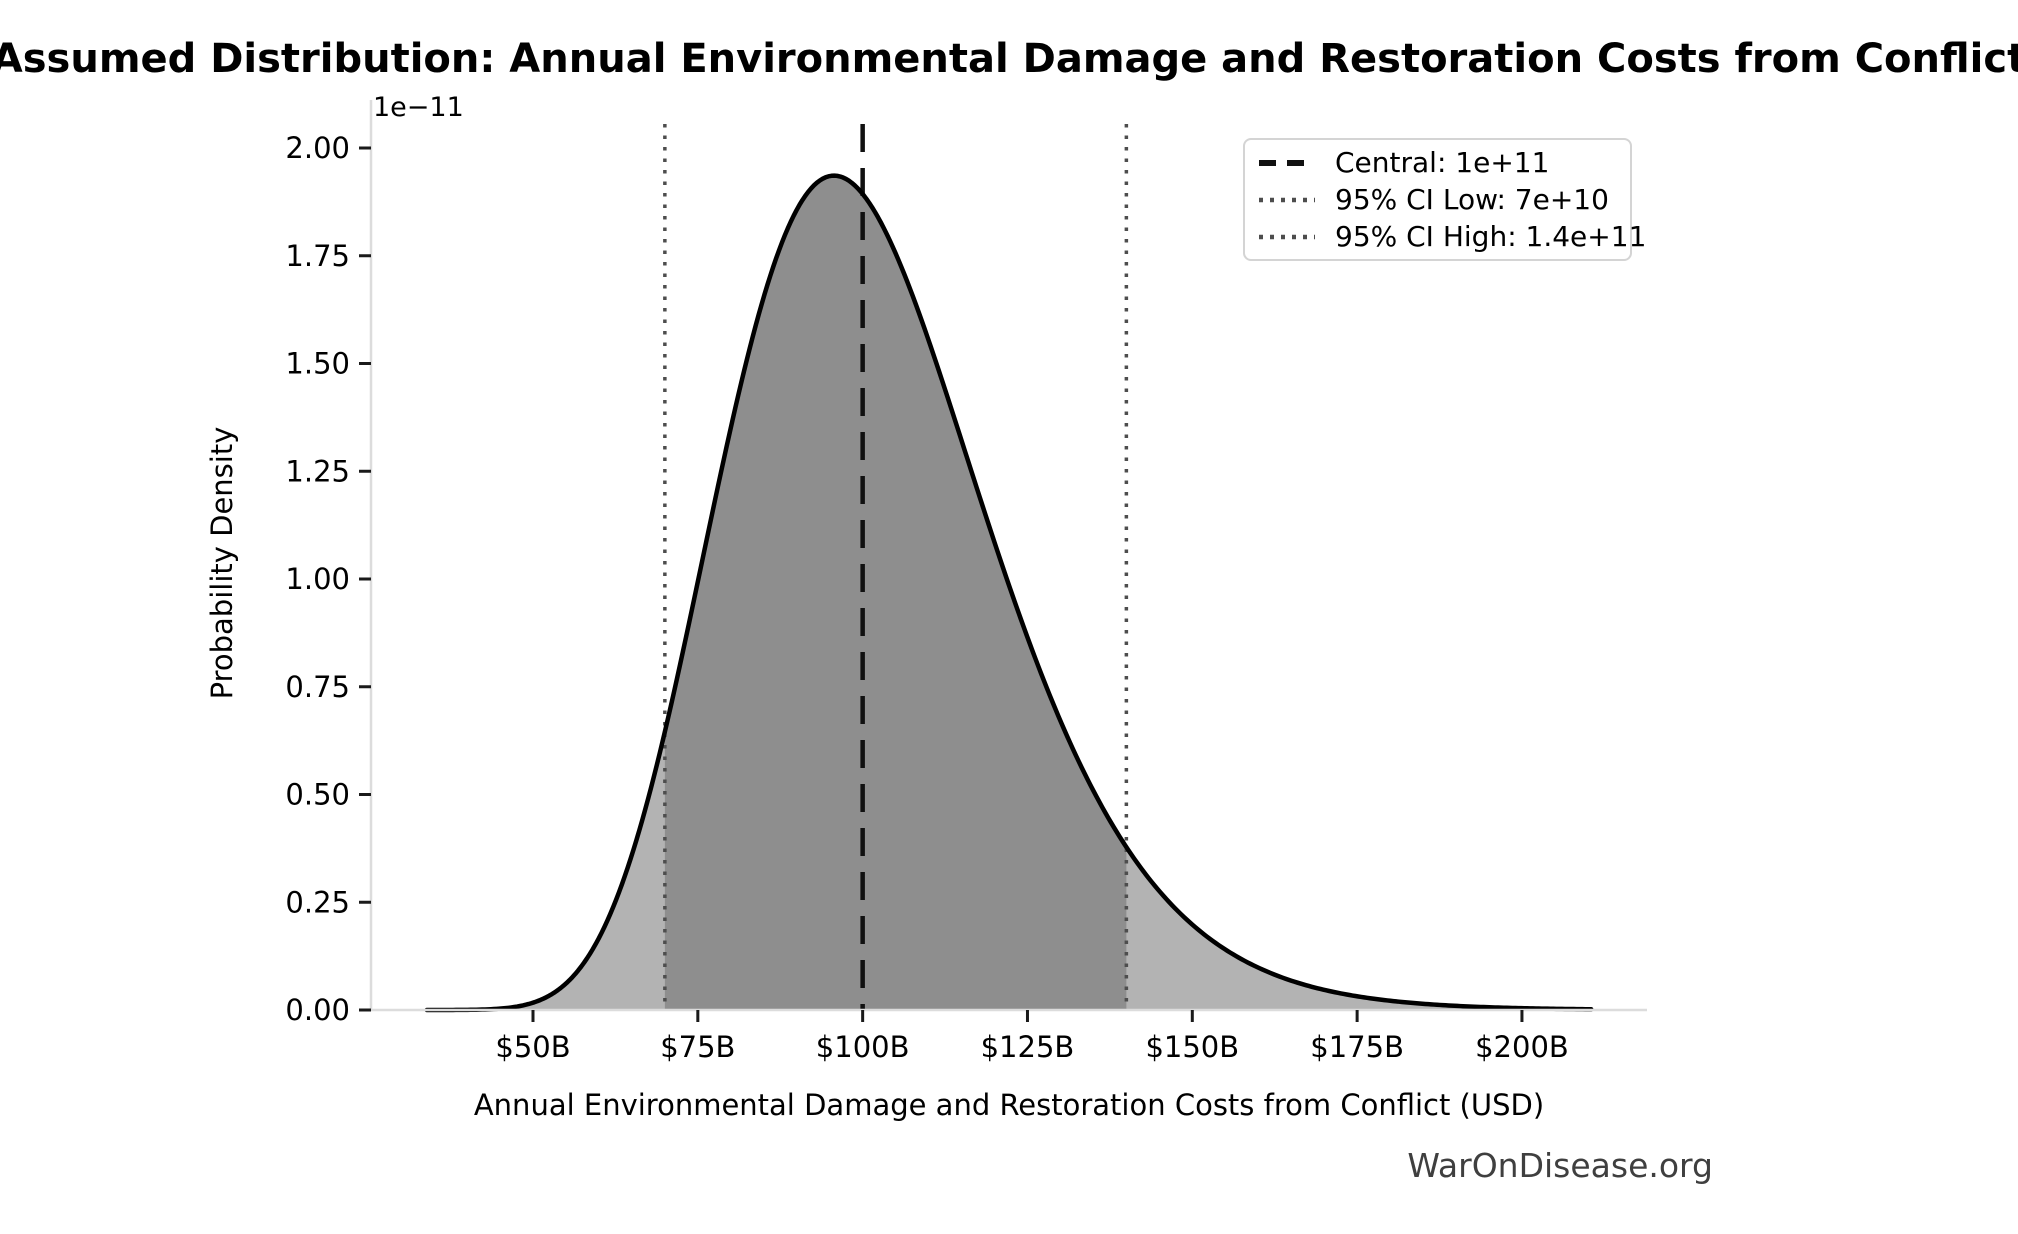 This screenshot has width=2018, height=1234. I want to click on y-tick-label: 1.50, so click(317, 364).